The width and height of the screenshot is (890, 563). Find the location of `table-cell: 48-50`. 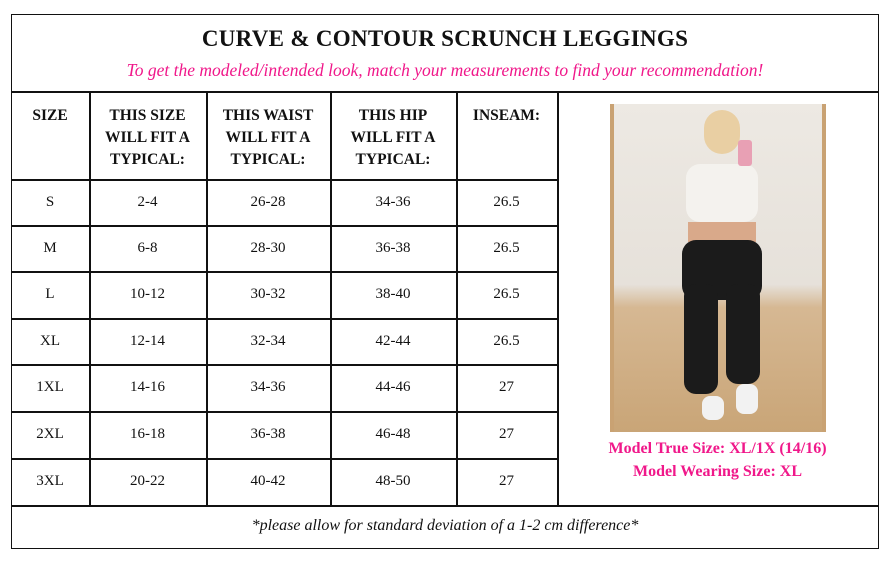

table-cell: 48-50 is located at coordinates (393, 481).